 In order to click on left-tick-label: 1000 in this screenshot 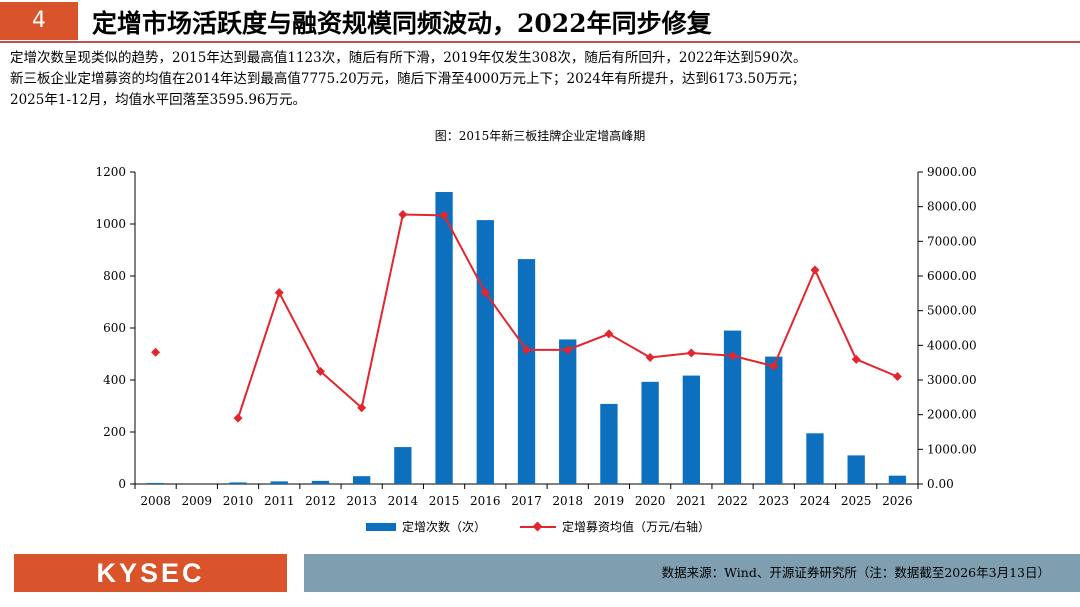, I will do `click(110, 224)`.